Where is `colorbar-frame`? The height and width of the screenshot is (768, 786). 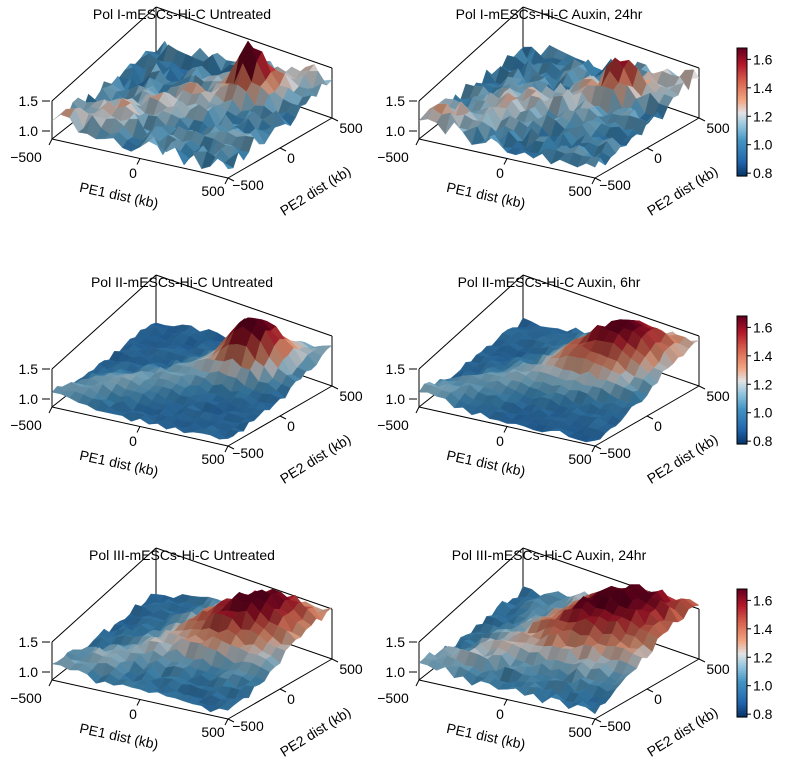 colorbar-frame is located at coordinates (742, 653).